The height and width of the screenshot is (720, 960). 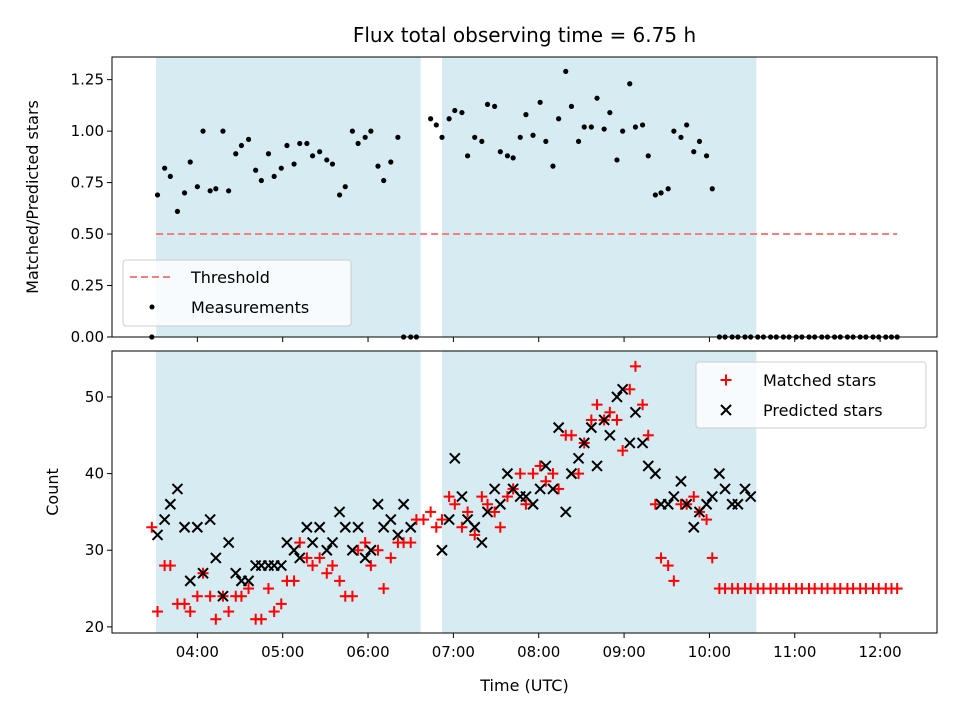 What do you see at coordinates (288, 492) in the screenshot?
I see `shaded-span` at bounding box center [288, 492].